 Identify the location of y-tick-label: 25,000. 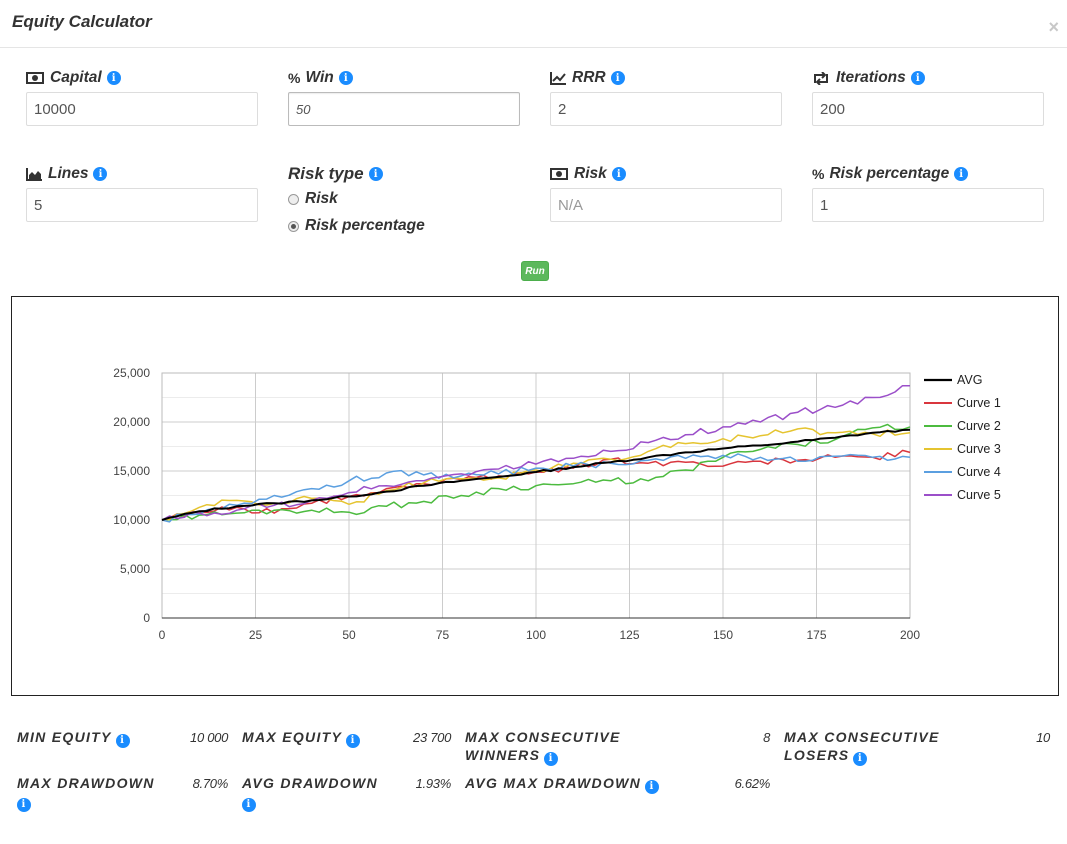
(131, 373).